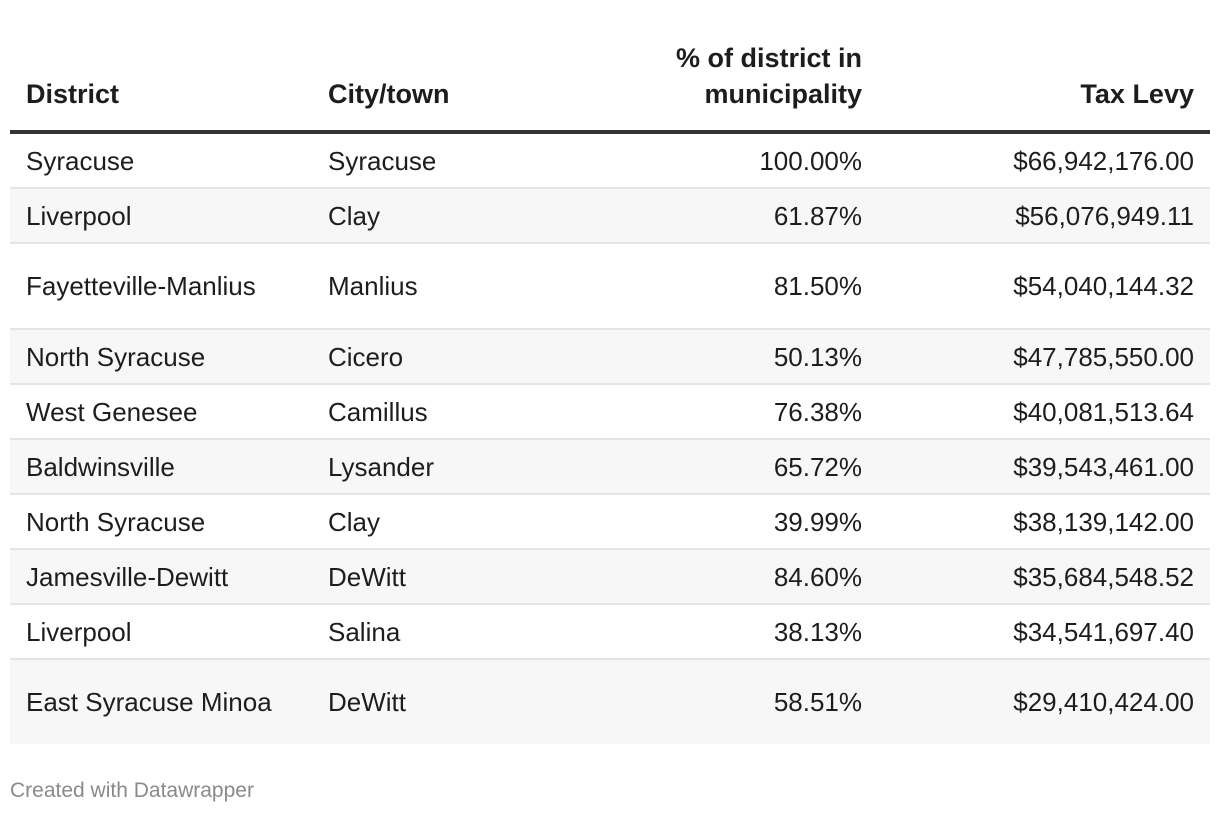  I want to click on cell-city-town: Manlius, so click(462, 286).